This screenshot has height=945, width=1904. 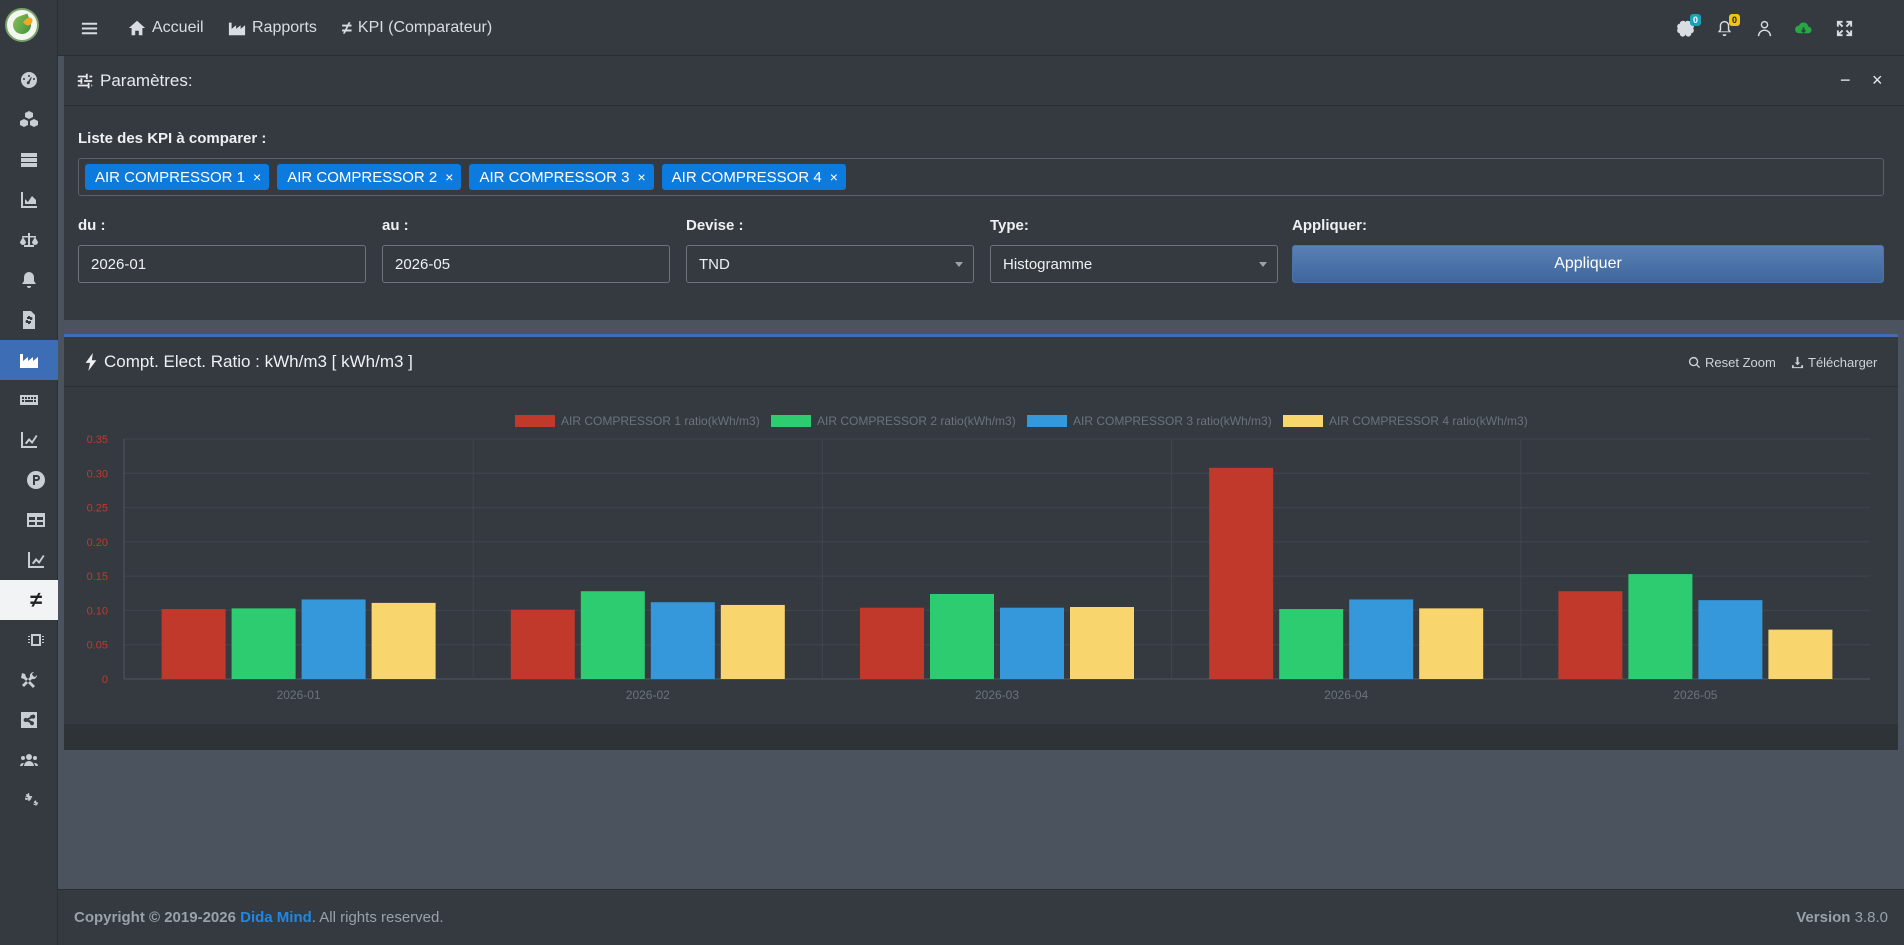 I want to click on currency-label: Devise :, so click(x=715, y=225).